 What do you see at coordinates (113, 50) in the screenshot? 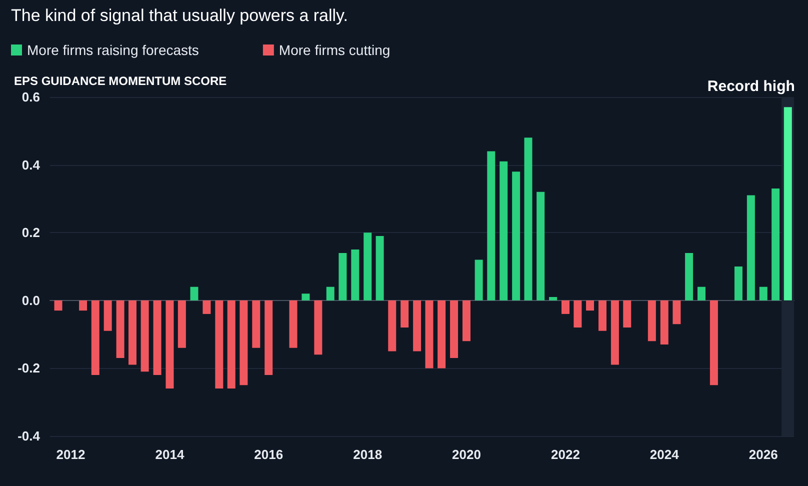
I see `legend-label: More firms raising forecasts` at bounding box center [113, 50].